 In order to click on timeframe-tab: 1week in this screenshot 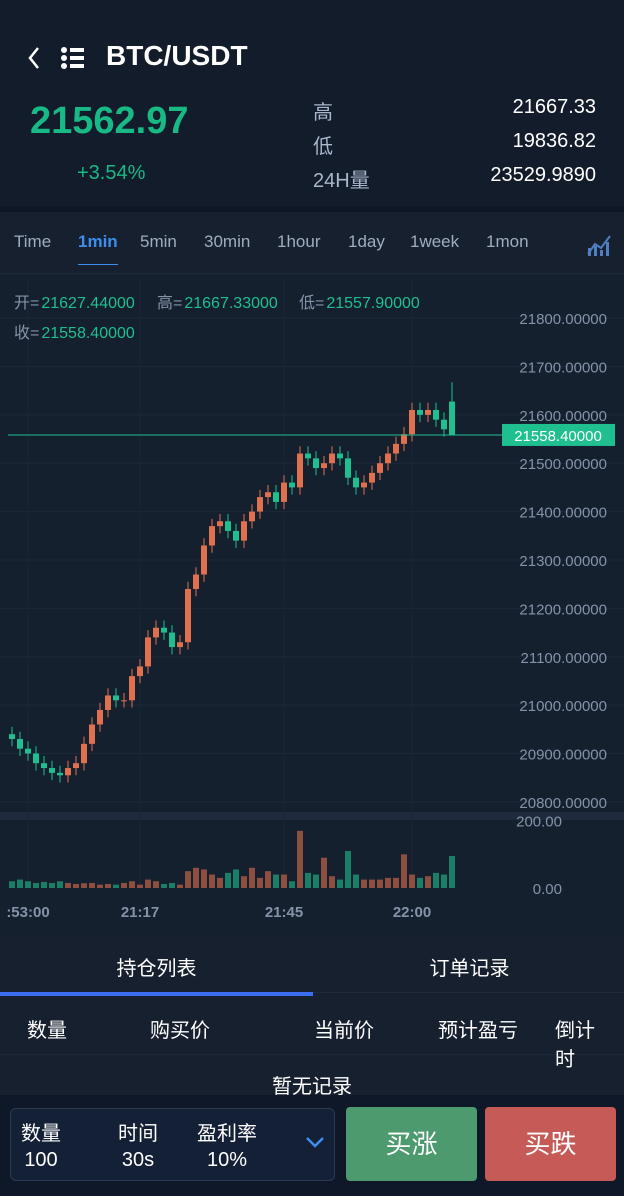, I will do `click(435, 241)`.